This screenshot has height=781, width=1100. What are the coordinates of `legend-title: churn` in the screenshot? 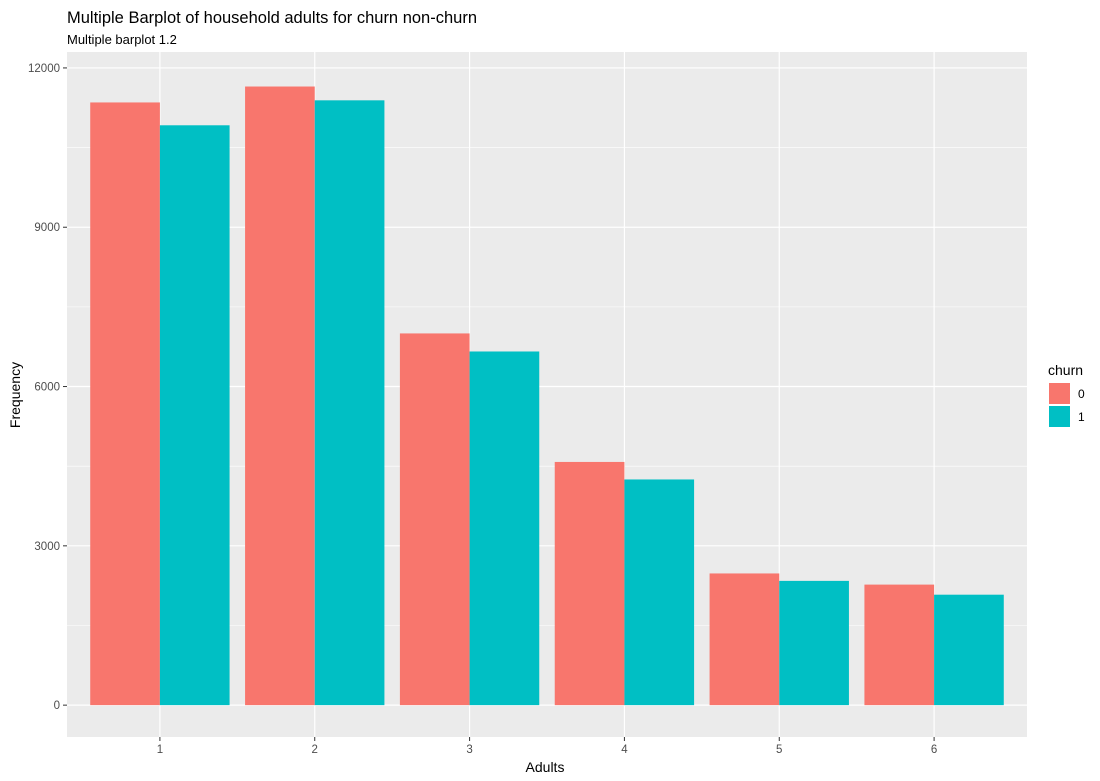 It's located at (1065, 370).